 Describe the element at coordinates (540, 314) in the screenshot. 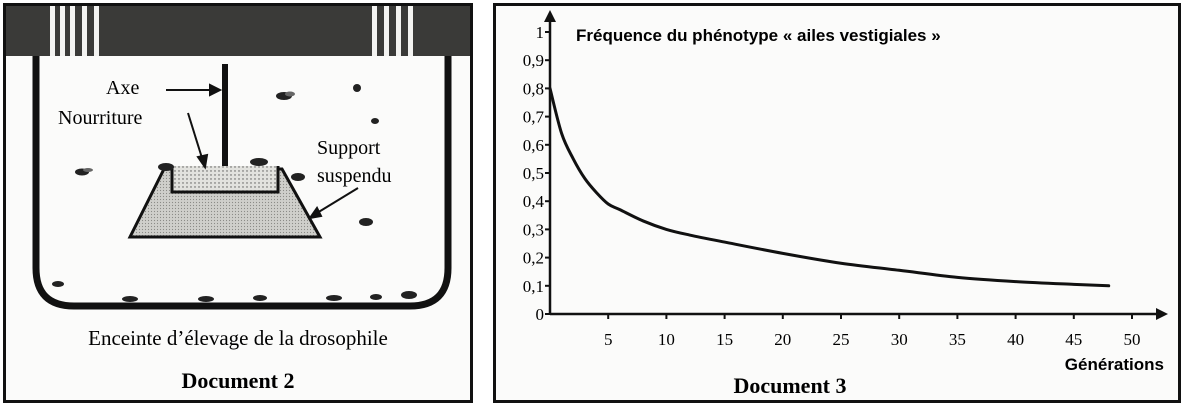

I see `y-tick-label: 0` at that location.